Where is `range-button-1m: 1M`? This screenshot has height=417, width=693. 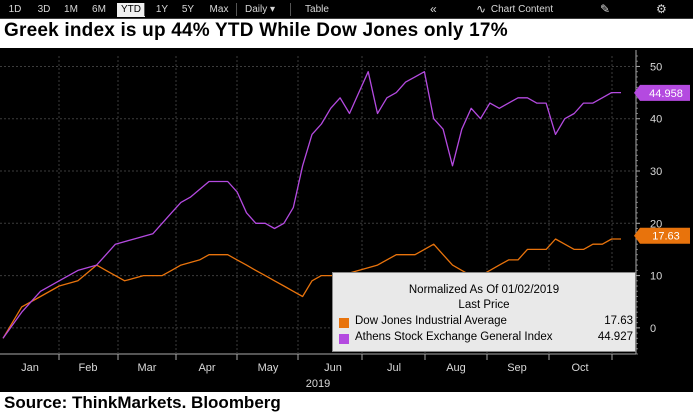 range-button-1m: 1M is located at coordinates (71, 9).